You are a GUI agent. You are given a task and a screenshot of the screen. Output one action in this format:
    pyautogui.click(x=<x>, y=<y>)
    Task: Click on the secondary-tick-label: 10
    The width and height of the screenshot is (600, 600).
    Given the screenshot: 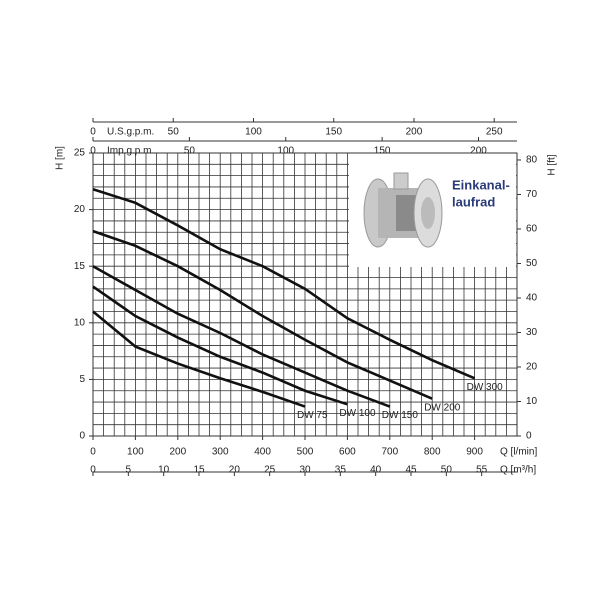 What is the action you would take?
    pyautogui.click(x=164, y=470)
    